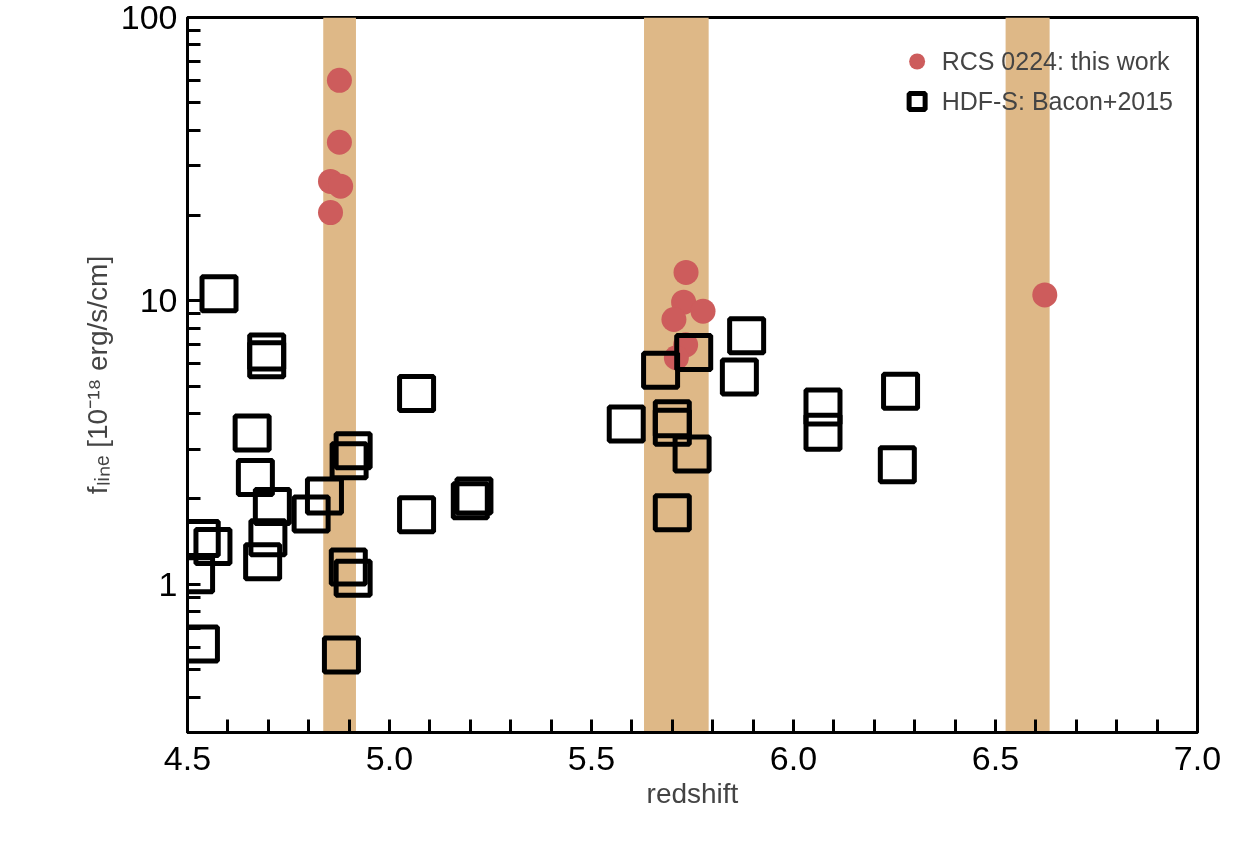 Image resolution: width=1255 pixels, height=848 pixels. Describe the element at coordinates (1197, 757) in the screenshot. I see `x-tick-label: 7.0` at that location.